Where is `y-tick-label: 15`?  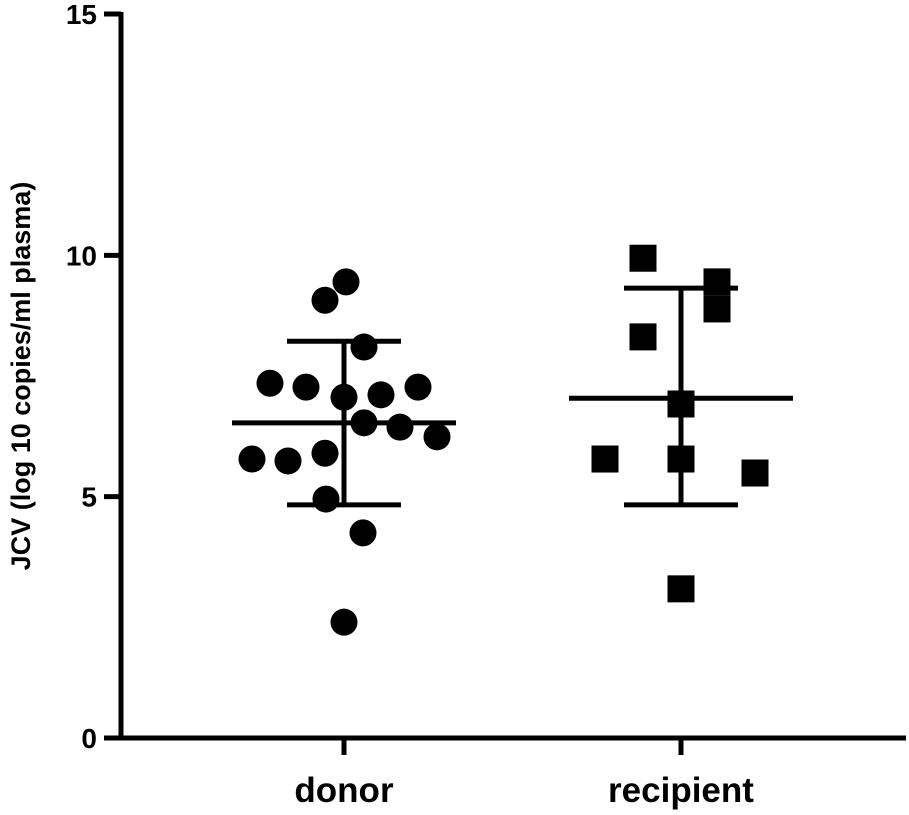 y-tick-label: 15 is located at coordinates (81, 15).